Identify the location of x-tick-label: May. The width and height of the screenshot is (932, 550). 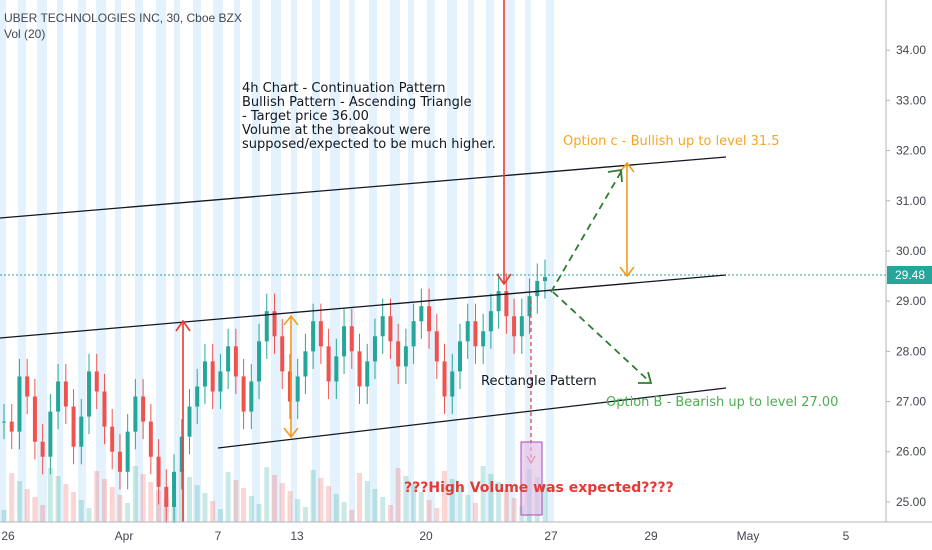
(748, 536).